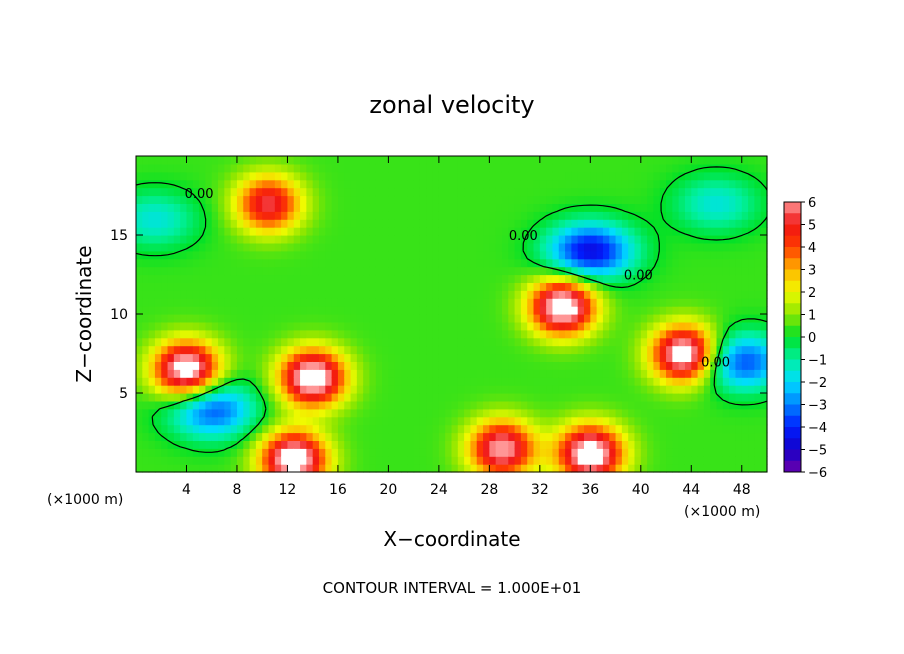  I want to click on colorbar-tick-label: 3, so click(812, 271).